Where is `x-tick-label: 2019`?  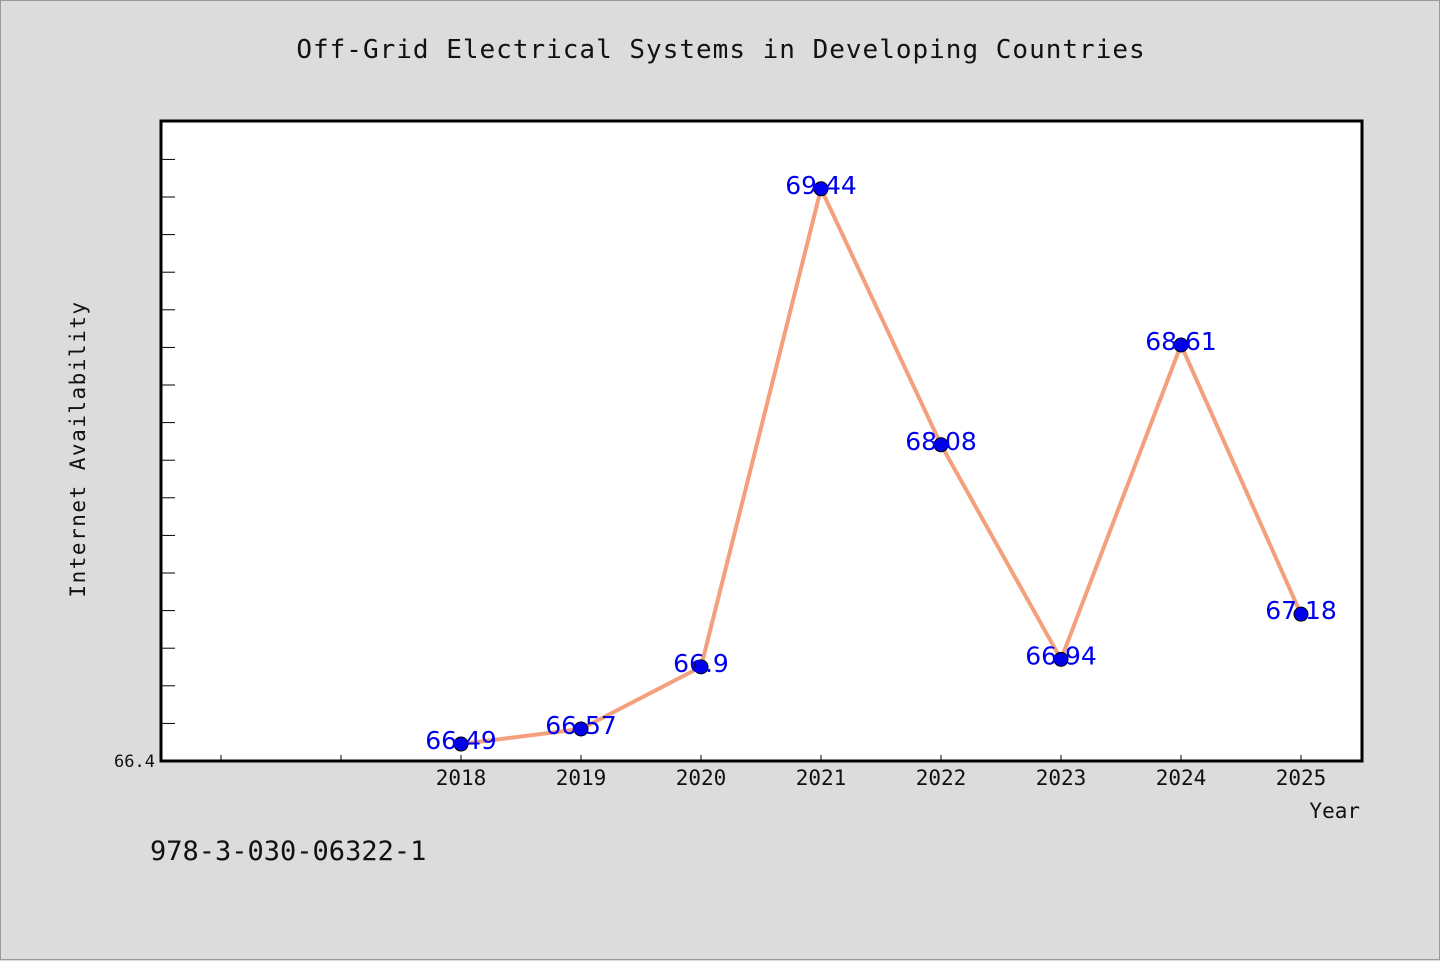
x-tick-label: 2019 is located at coordinates (581, 778).